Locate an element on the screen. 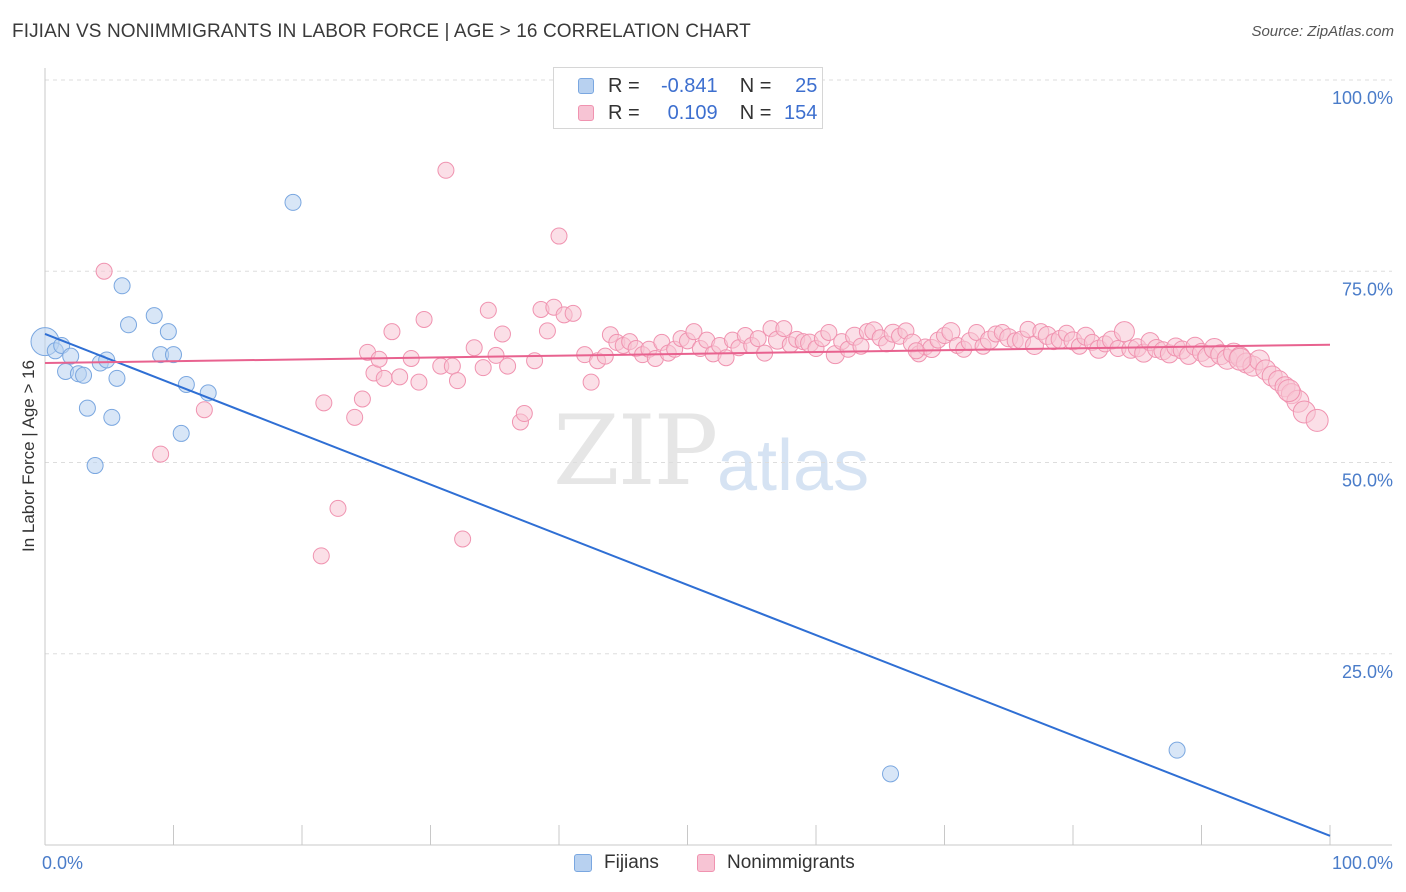  series-legend: Fijians Nonimmigrants is located at coordinates (703, 865).